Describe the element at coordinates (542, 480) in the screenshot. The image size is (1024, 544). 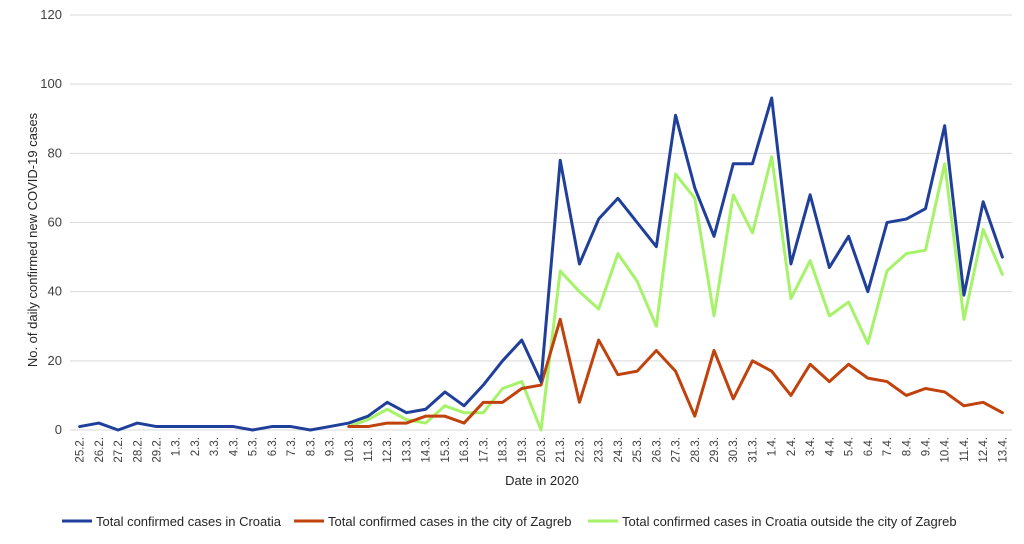
I see `x-axis-title: Date in 2020` at that location.